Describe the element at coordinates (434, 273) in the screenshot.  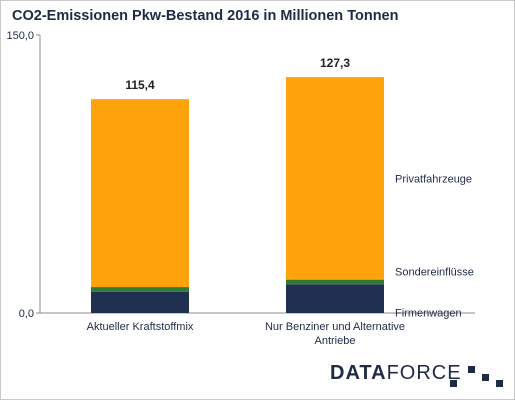
I see `legend-label: Sondereinflüsse` at that location.